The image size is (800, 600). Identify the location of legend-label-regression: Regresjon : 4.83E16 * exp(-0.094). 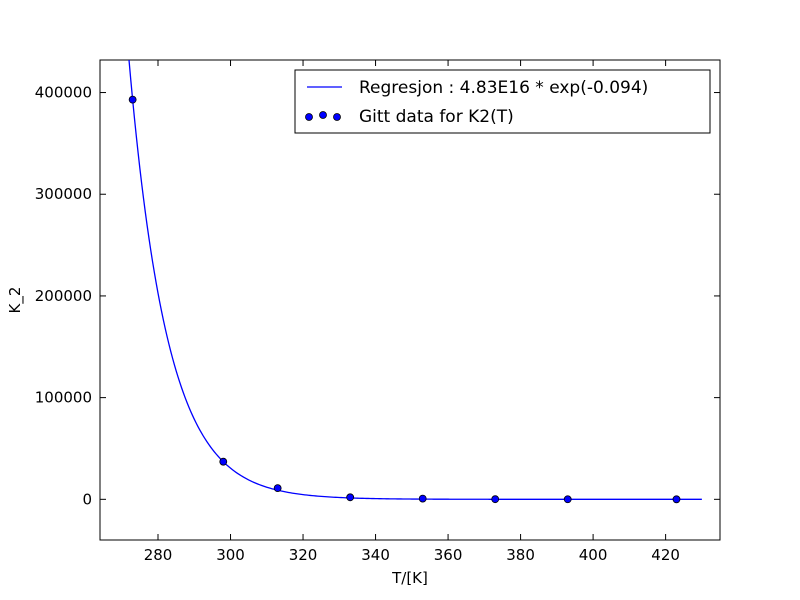
(503, 88).